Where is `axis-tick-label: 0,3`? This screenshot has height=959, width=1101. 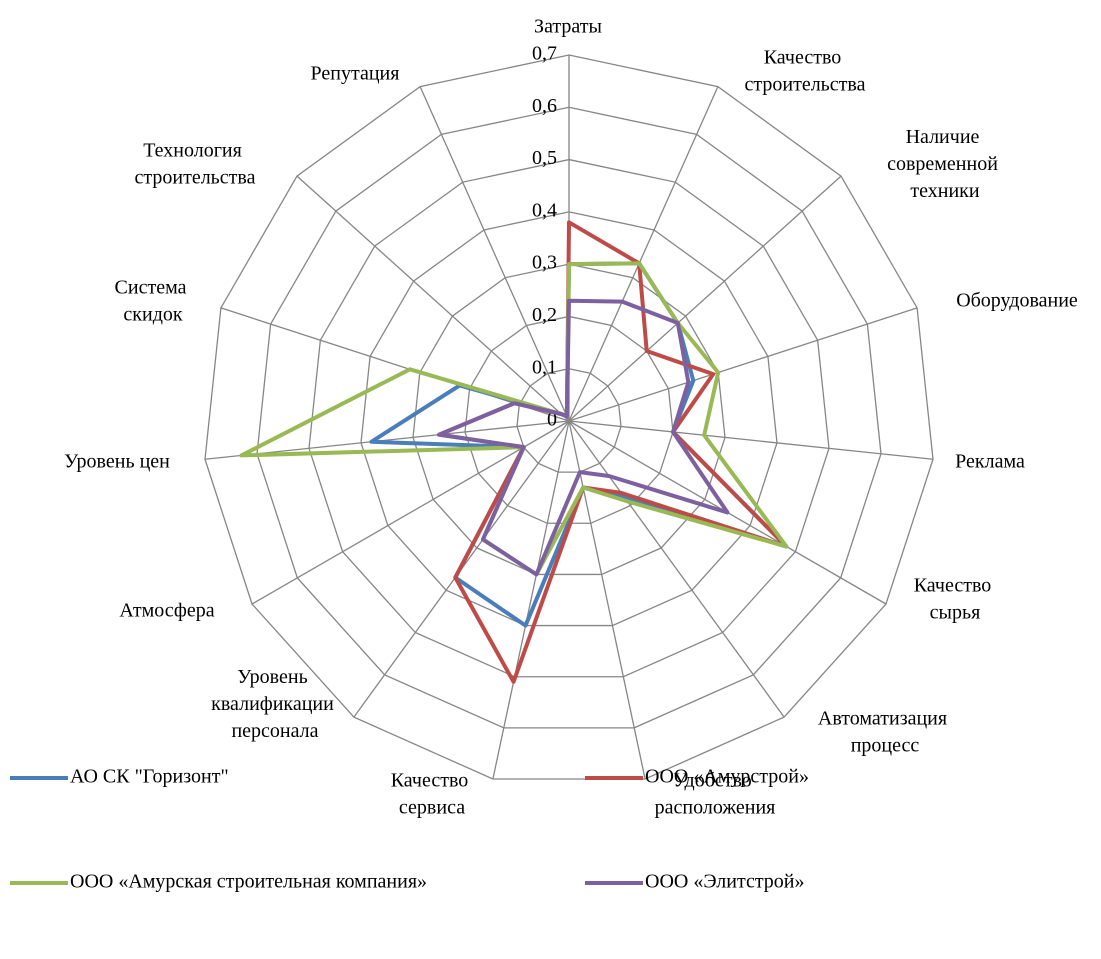 axis-tick-label: 0,3 is located at coordinates (544, 263).